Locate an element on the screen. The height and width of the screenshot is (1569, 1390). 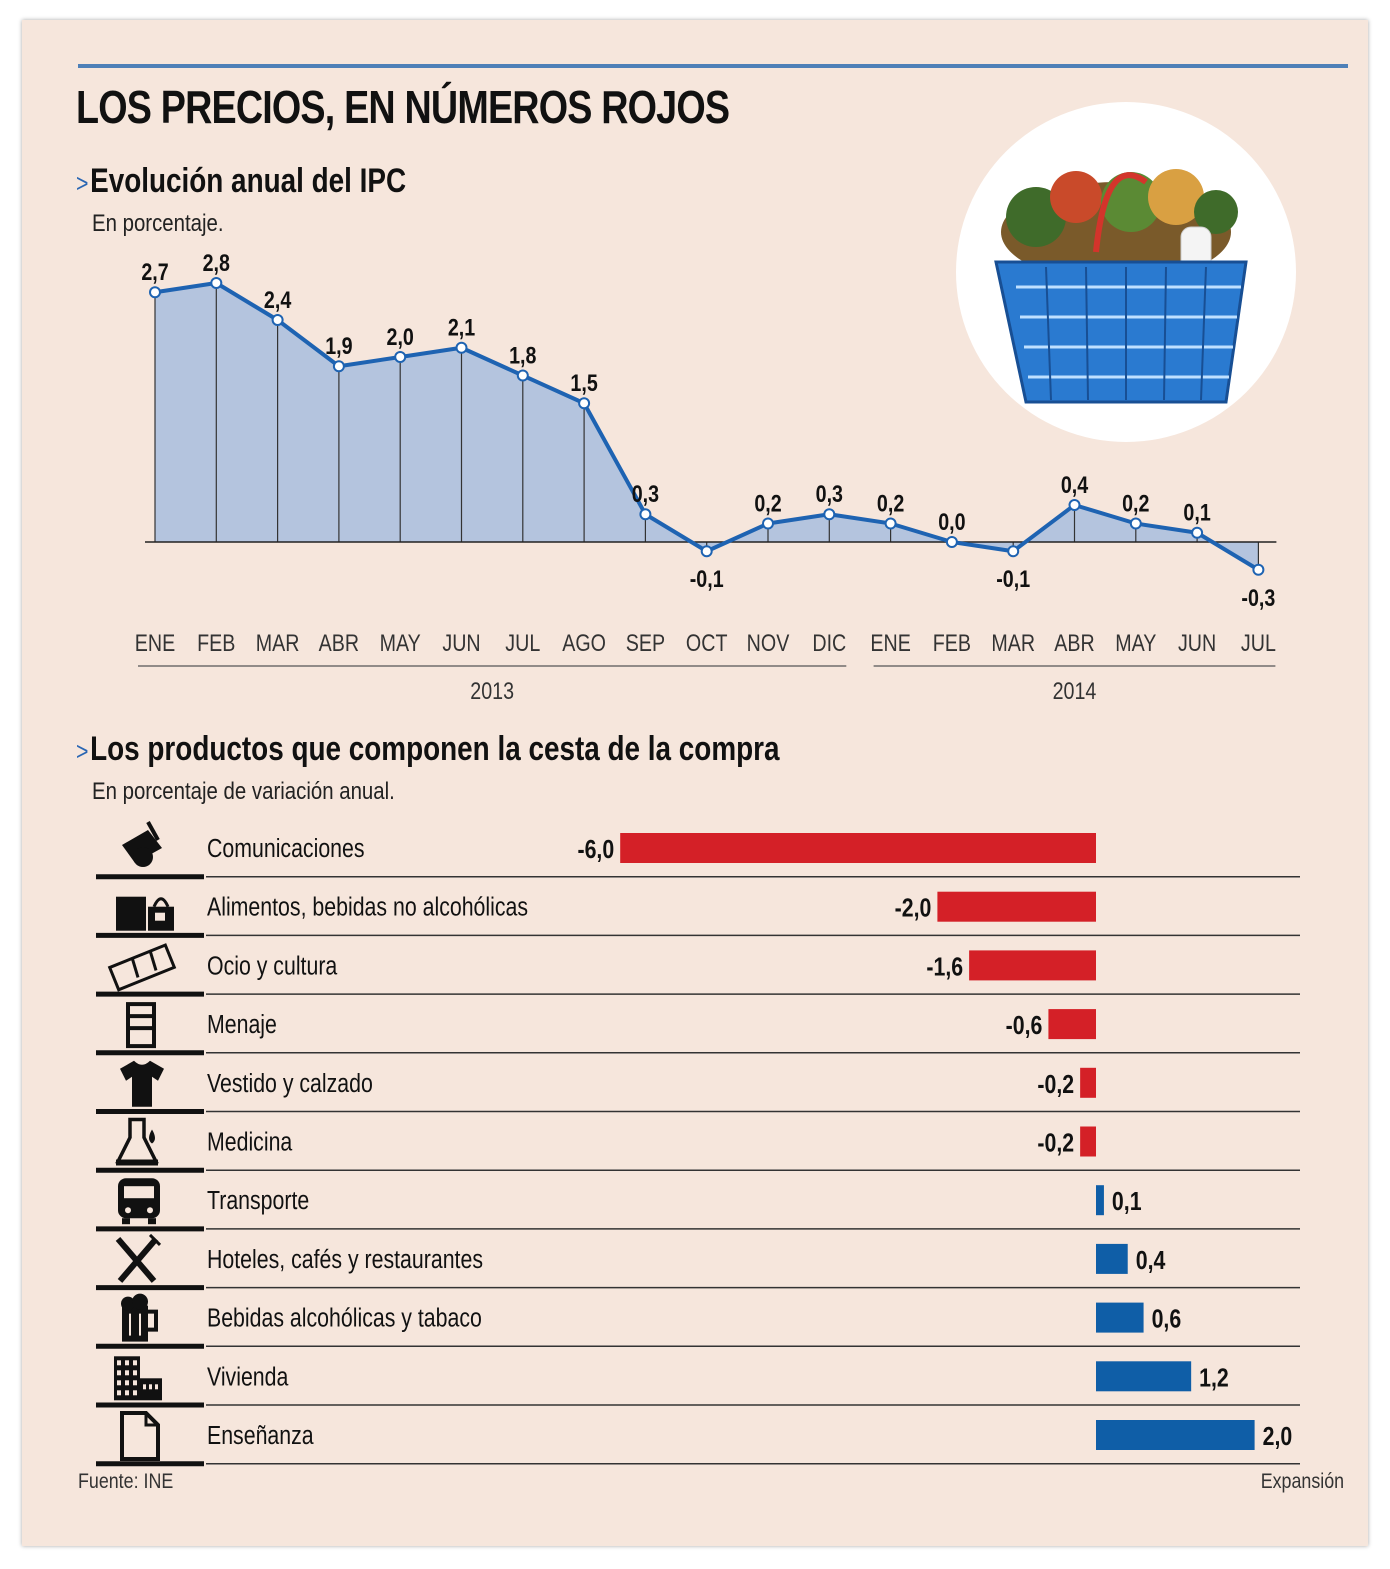
ipc-data-label: 2,1 is located at coordinates (461, 327).